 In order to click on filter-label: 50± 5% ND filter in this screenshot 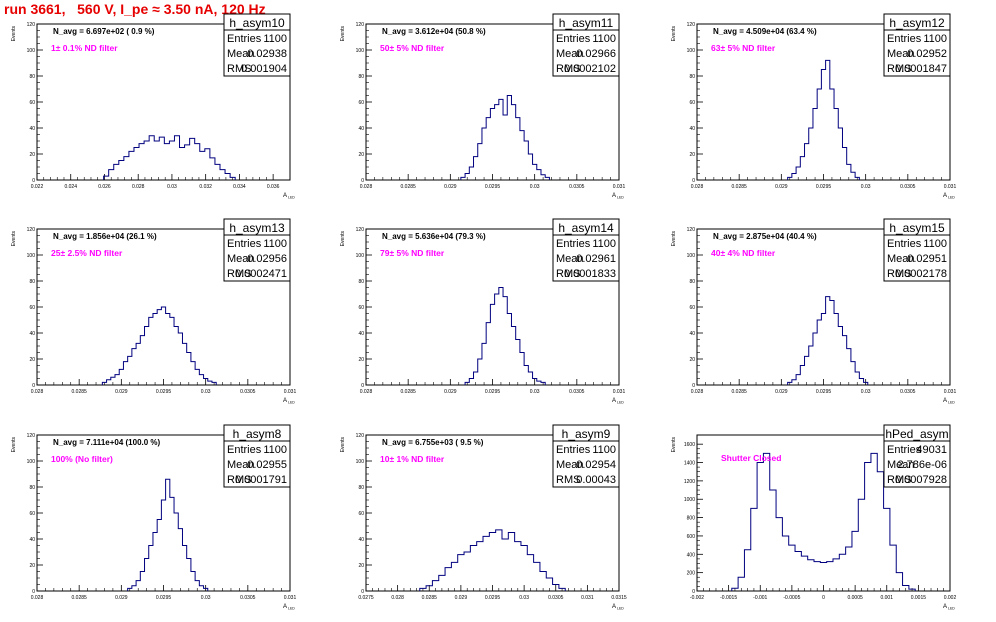, I will do `click(412, 48)`.